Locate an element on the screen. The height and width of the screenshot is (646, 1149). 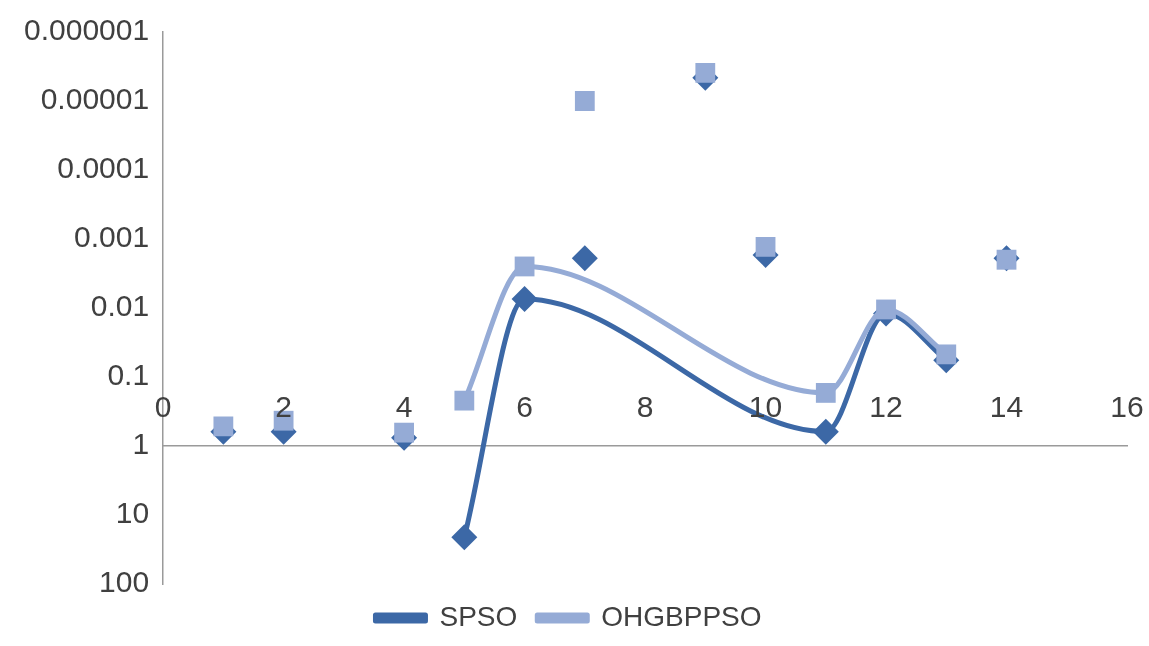
x-tick-label: 10 is located at coordinates (765, 407).